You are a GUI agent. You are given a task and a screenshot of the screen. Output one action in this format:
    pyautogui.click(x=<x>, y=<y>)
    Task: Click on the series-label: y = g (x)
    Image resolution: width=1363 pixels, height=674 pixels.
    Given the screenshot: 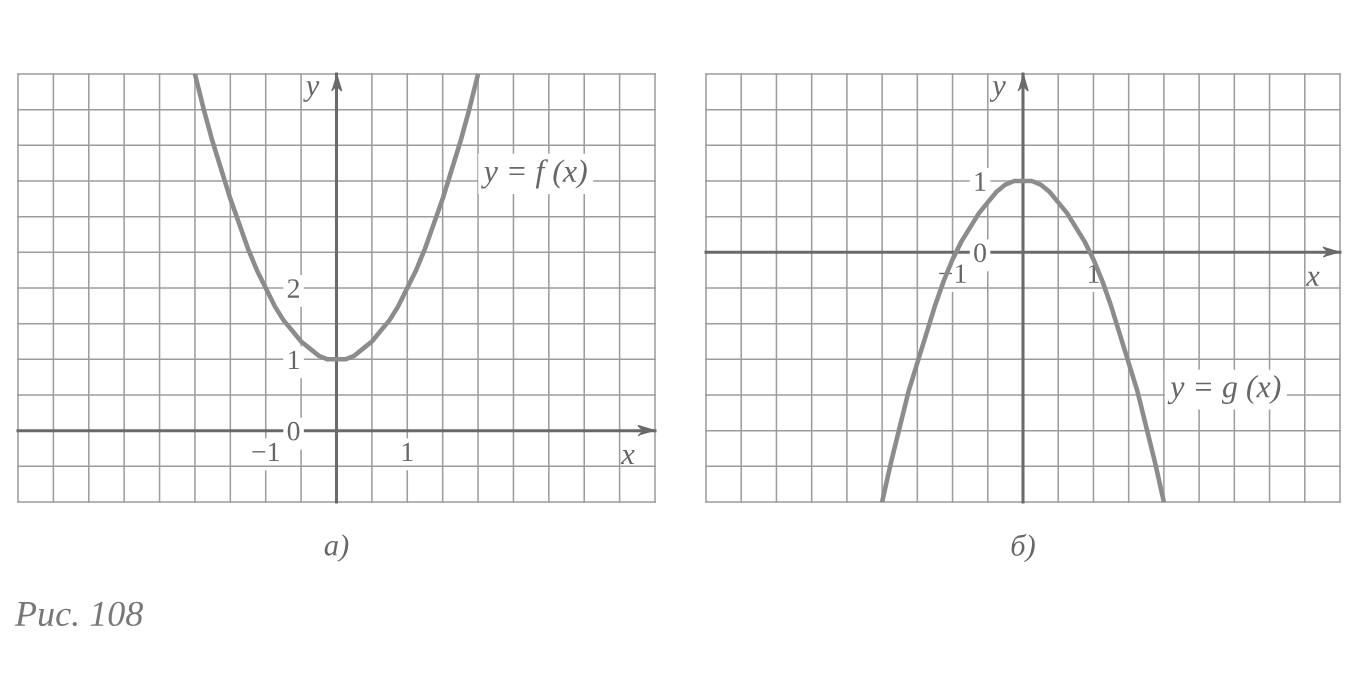 What is the action you would take?
    pyautogui.click(x=1224, y=390)
    